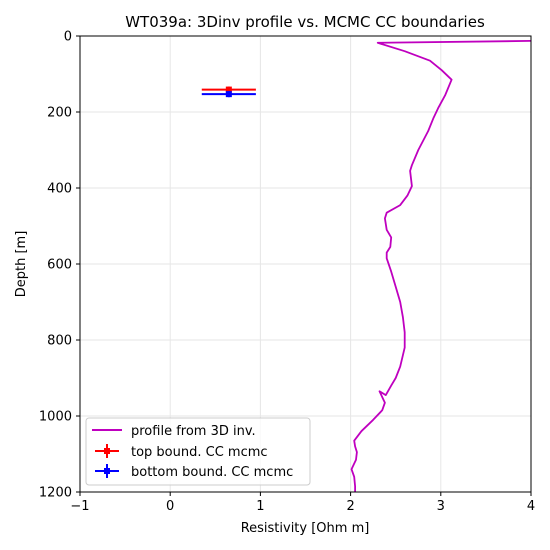  I want to click on x-tick-label: 1, so click(260, 506).